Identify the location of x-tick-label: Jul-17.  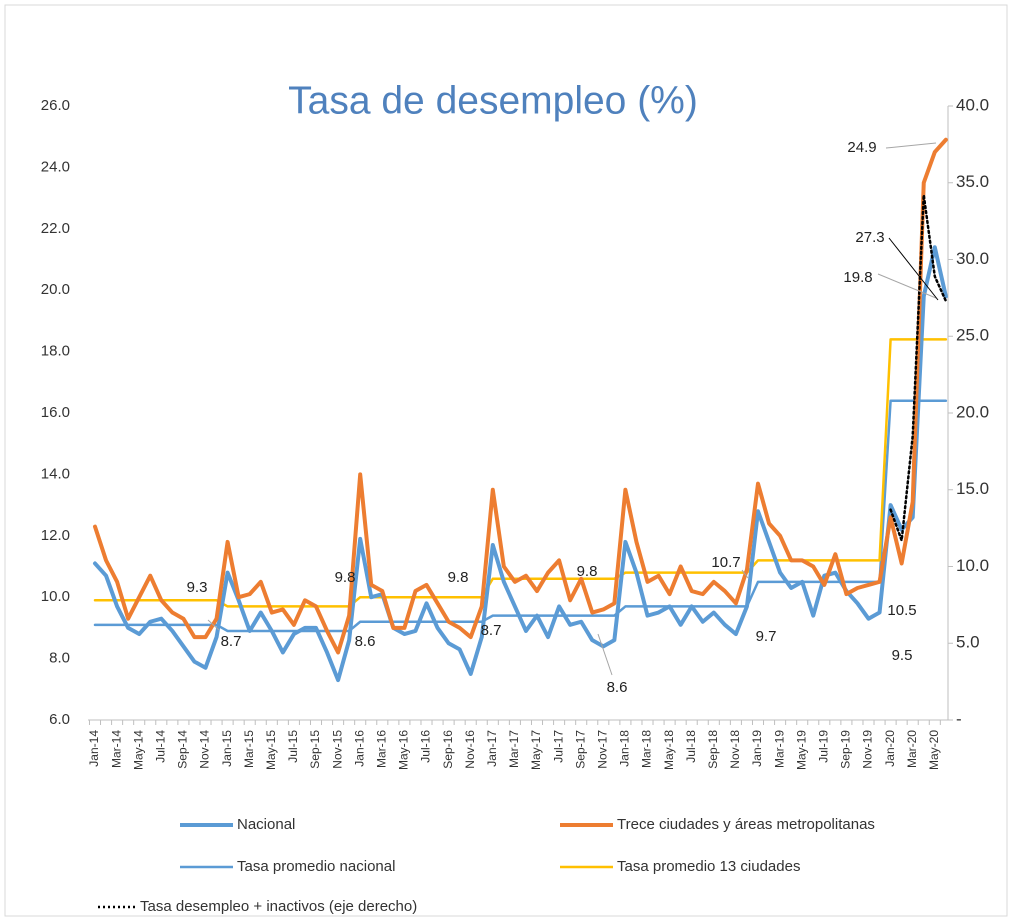
(558, 746).